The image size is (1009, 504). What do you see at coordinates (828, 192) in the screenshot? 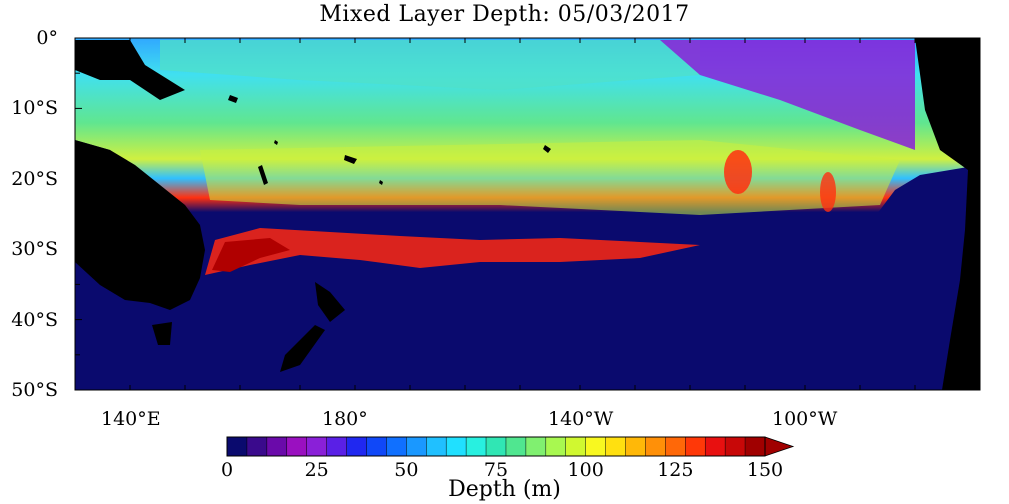
I see `deep-mld-patch-southeast` at bounding box center [828, 192].